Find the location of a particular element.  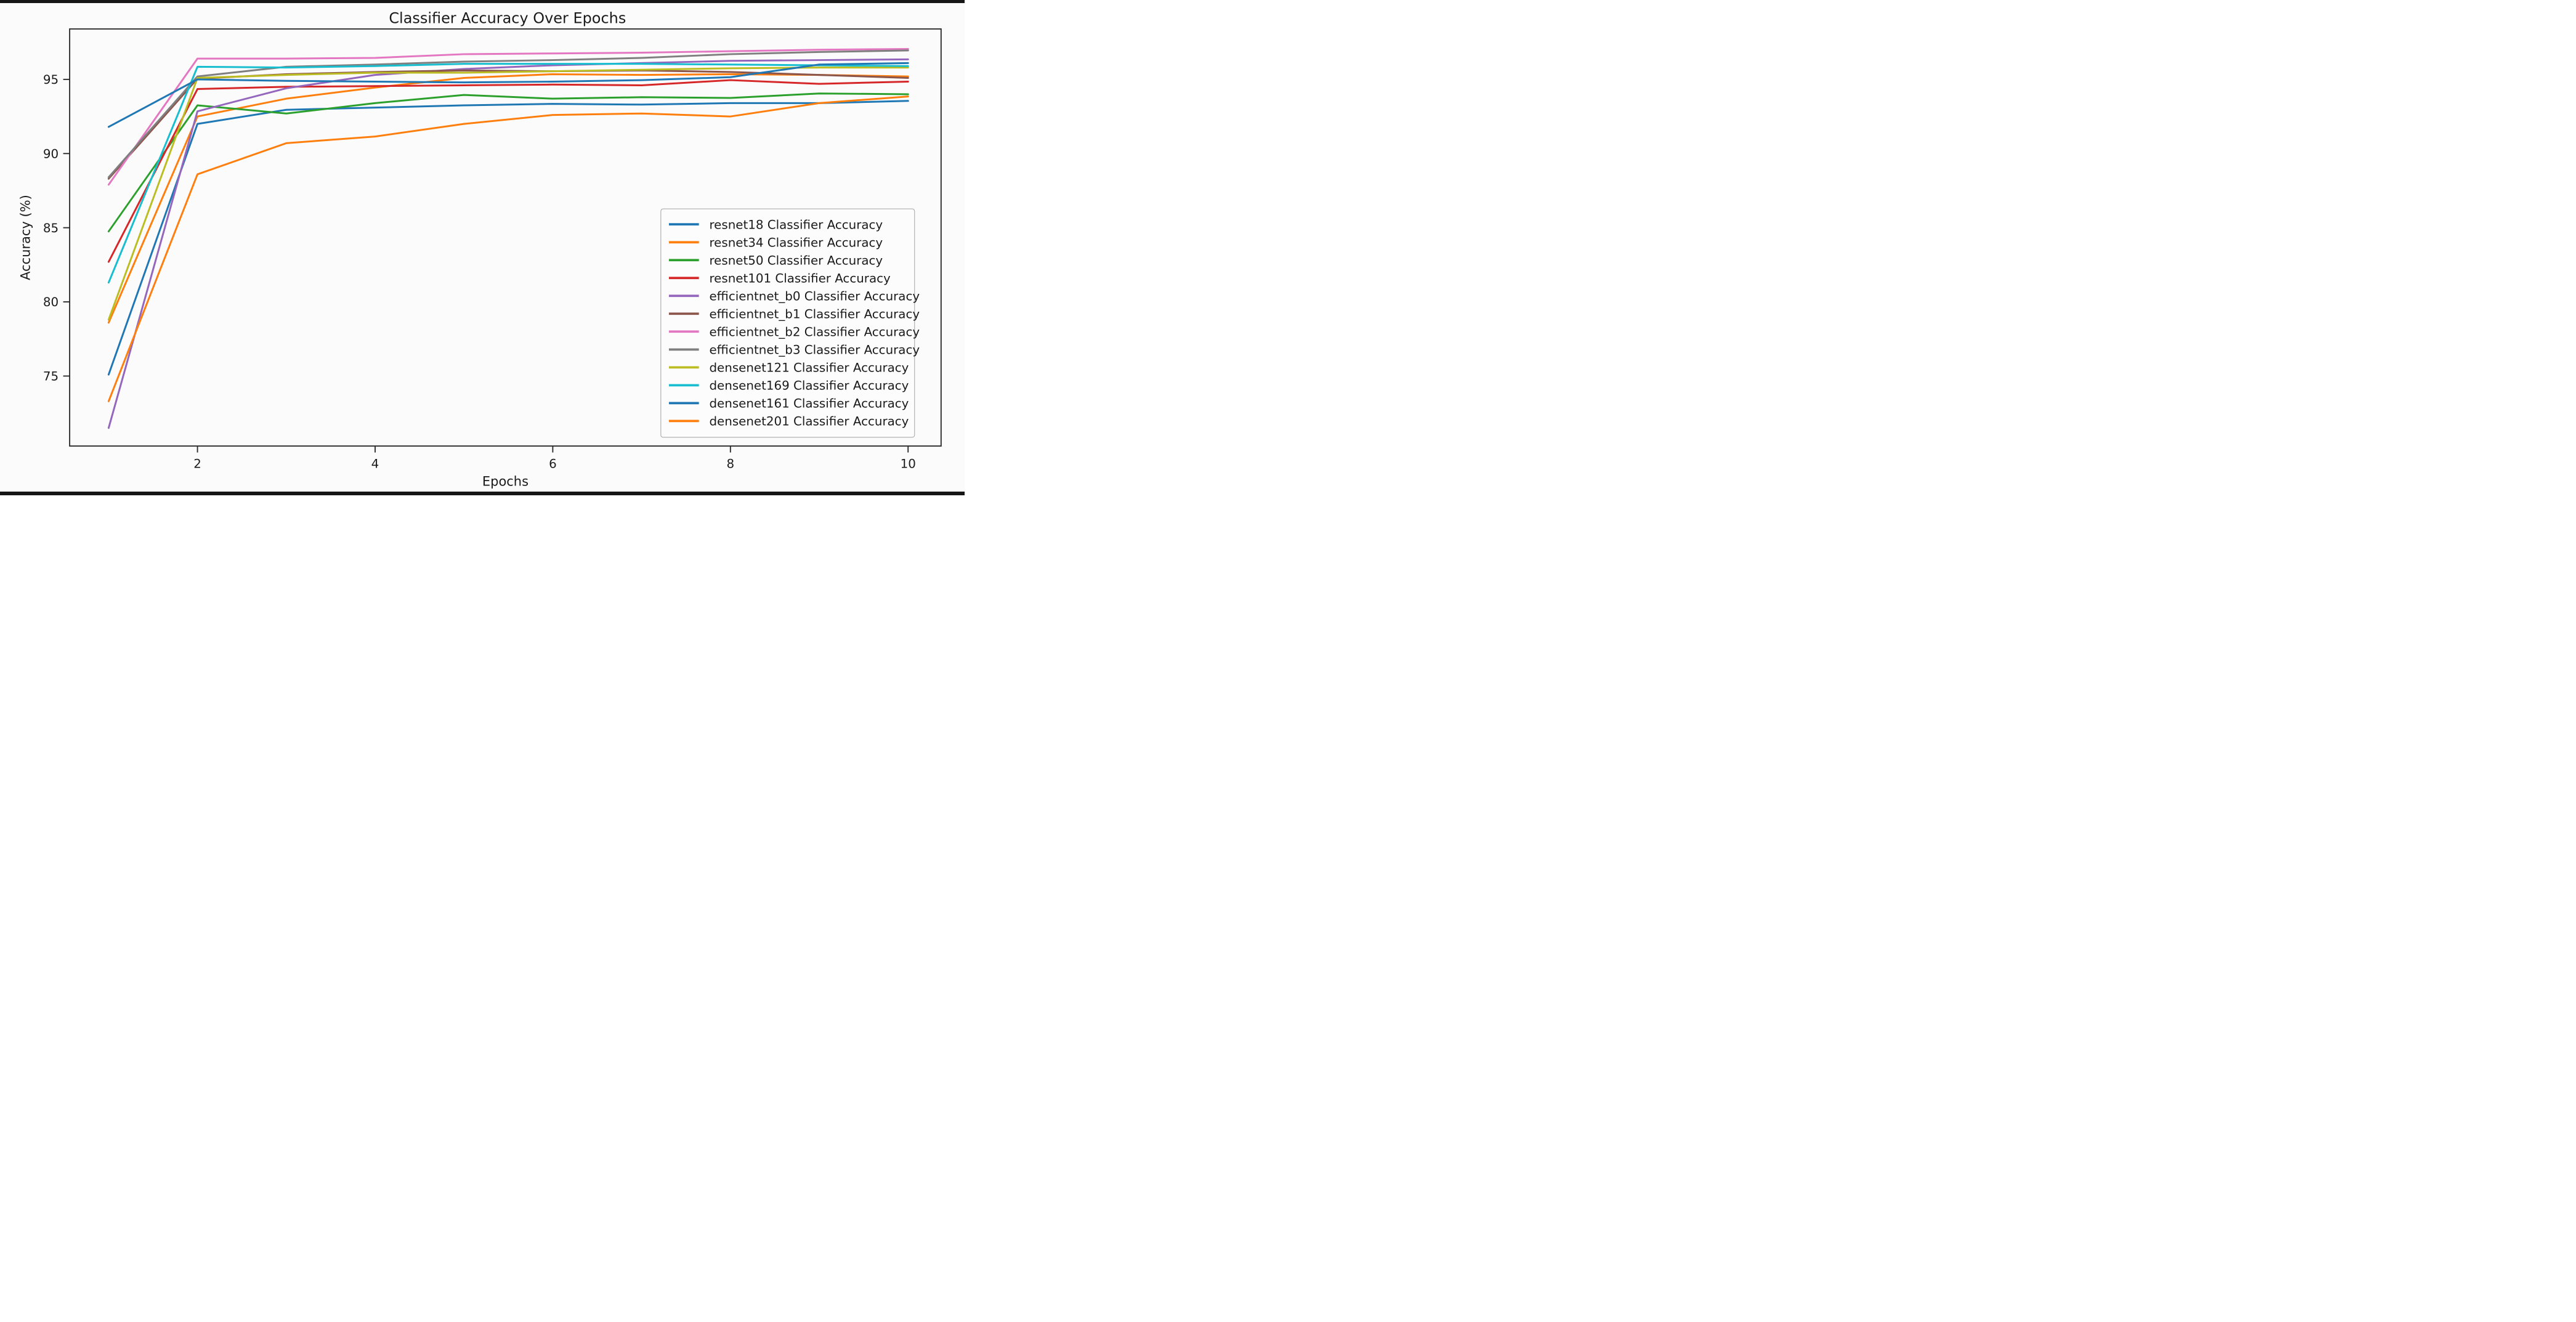

series-line-resnet34 is located at coordinates (508, 198).